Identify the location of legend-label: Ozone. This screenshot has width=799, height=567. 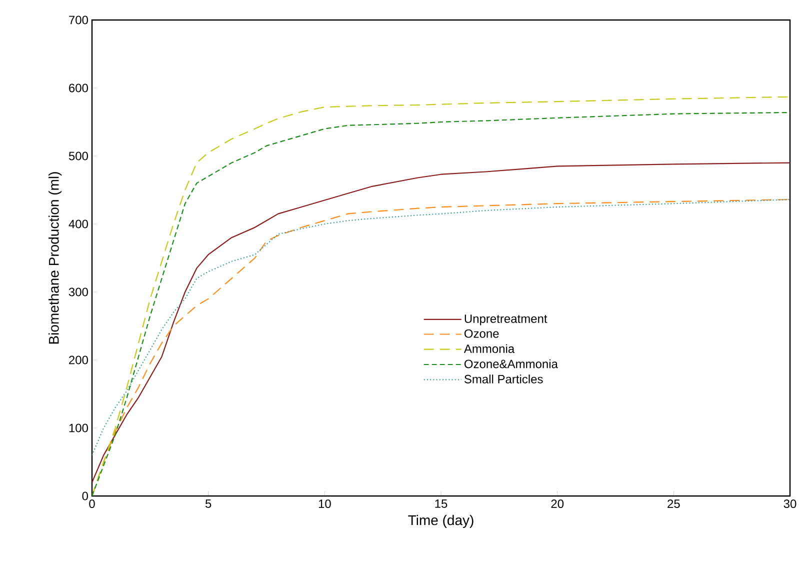
(481, 333).